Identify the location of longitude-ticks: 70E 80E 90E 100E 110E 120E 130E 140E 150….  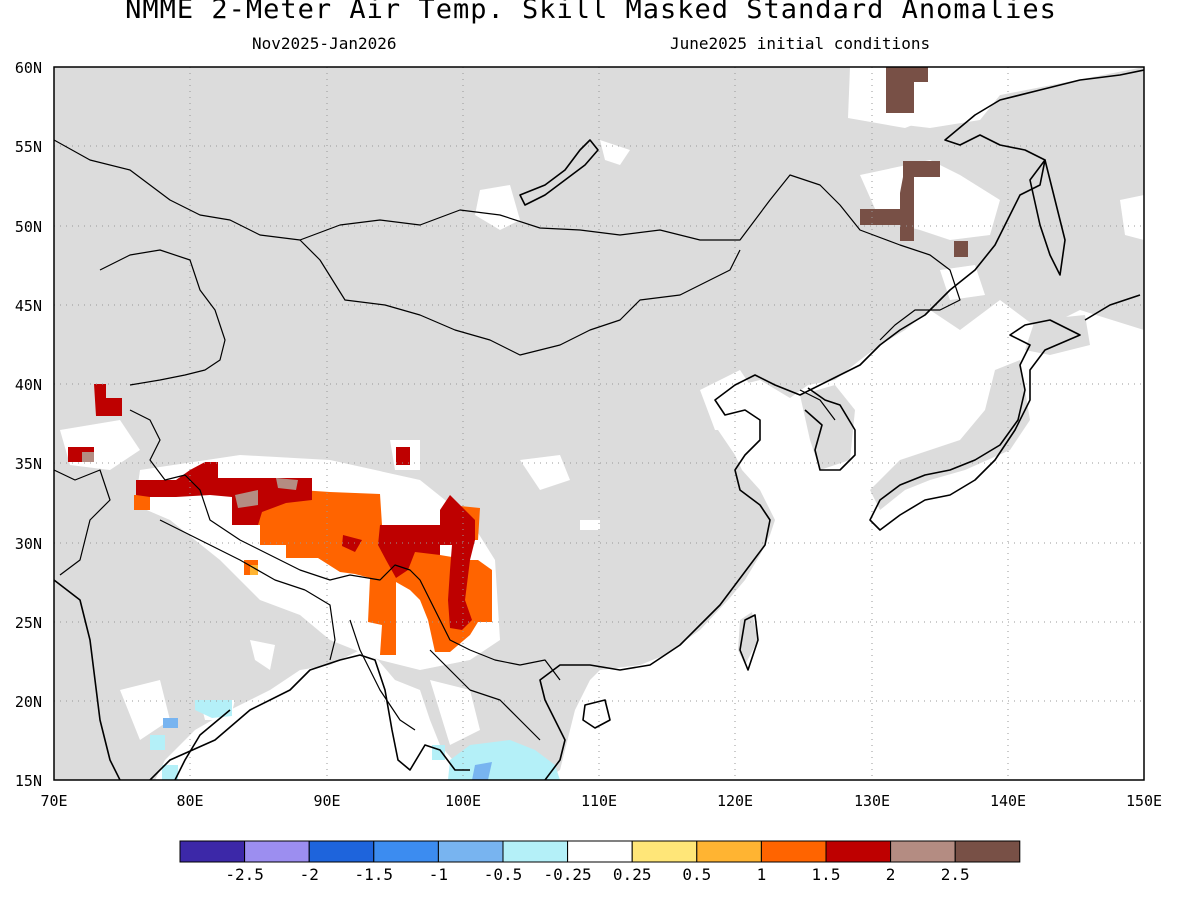
(601, 801).